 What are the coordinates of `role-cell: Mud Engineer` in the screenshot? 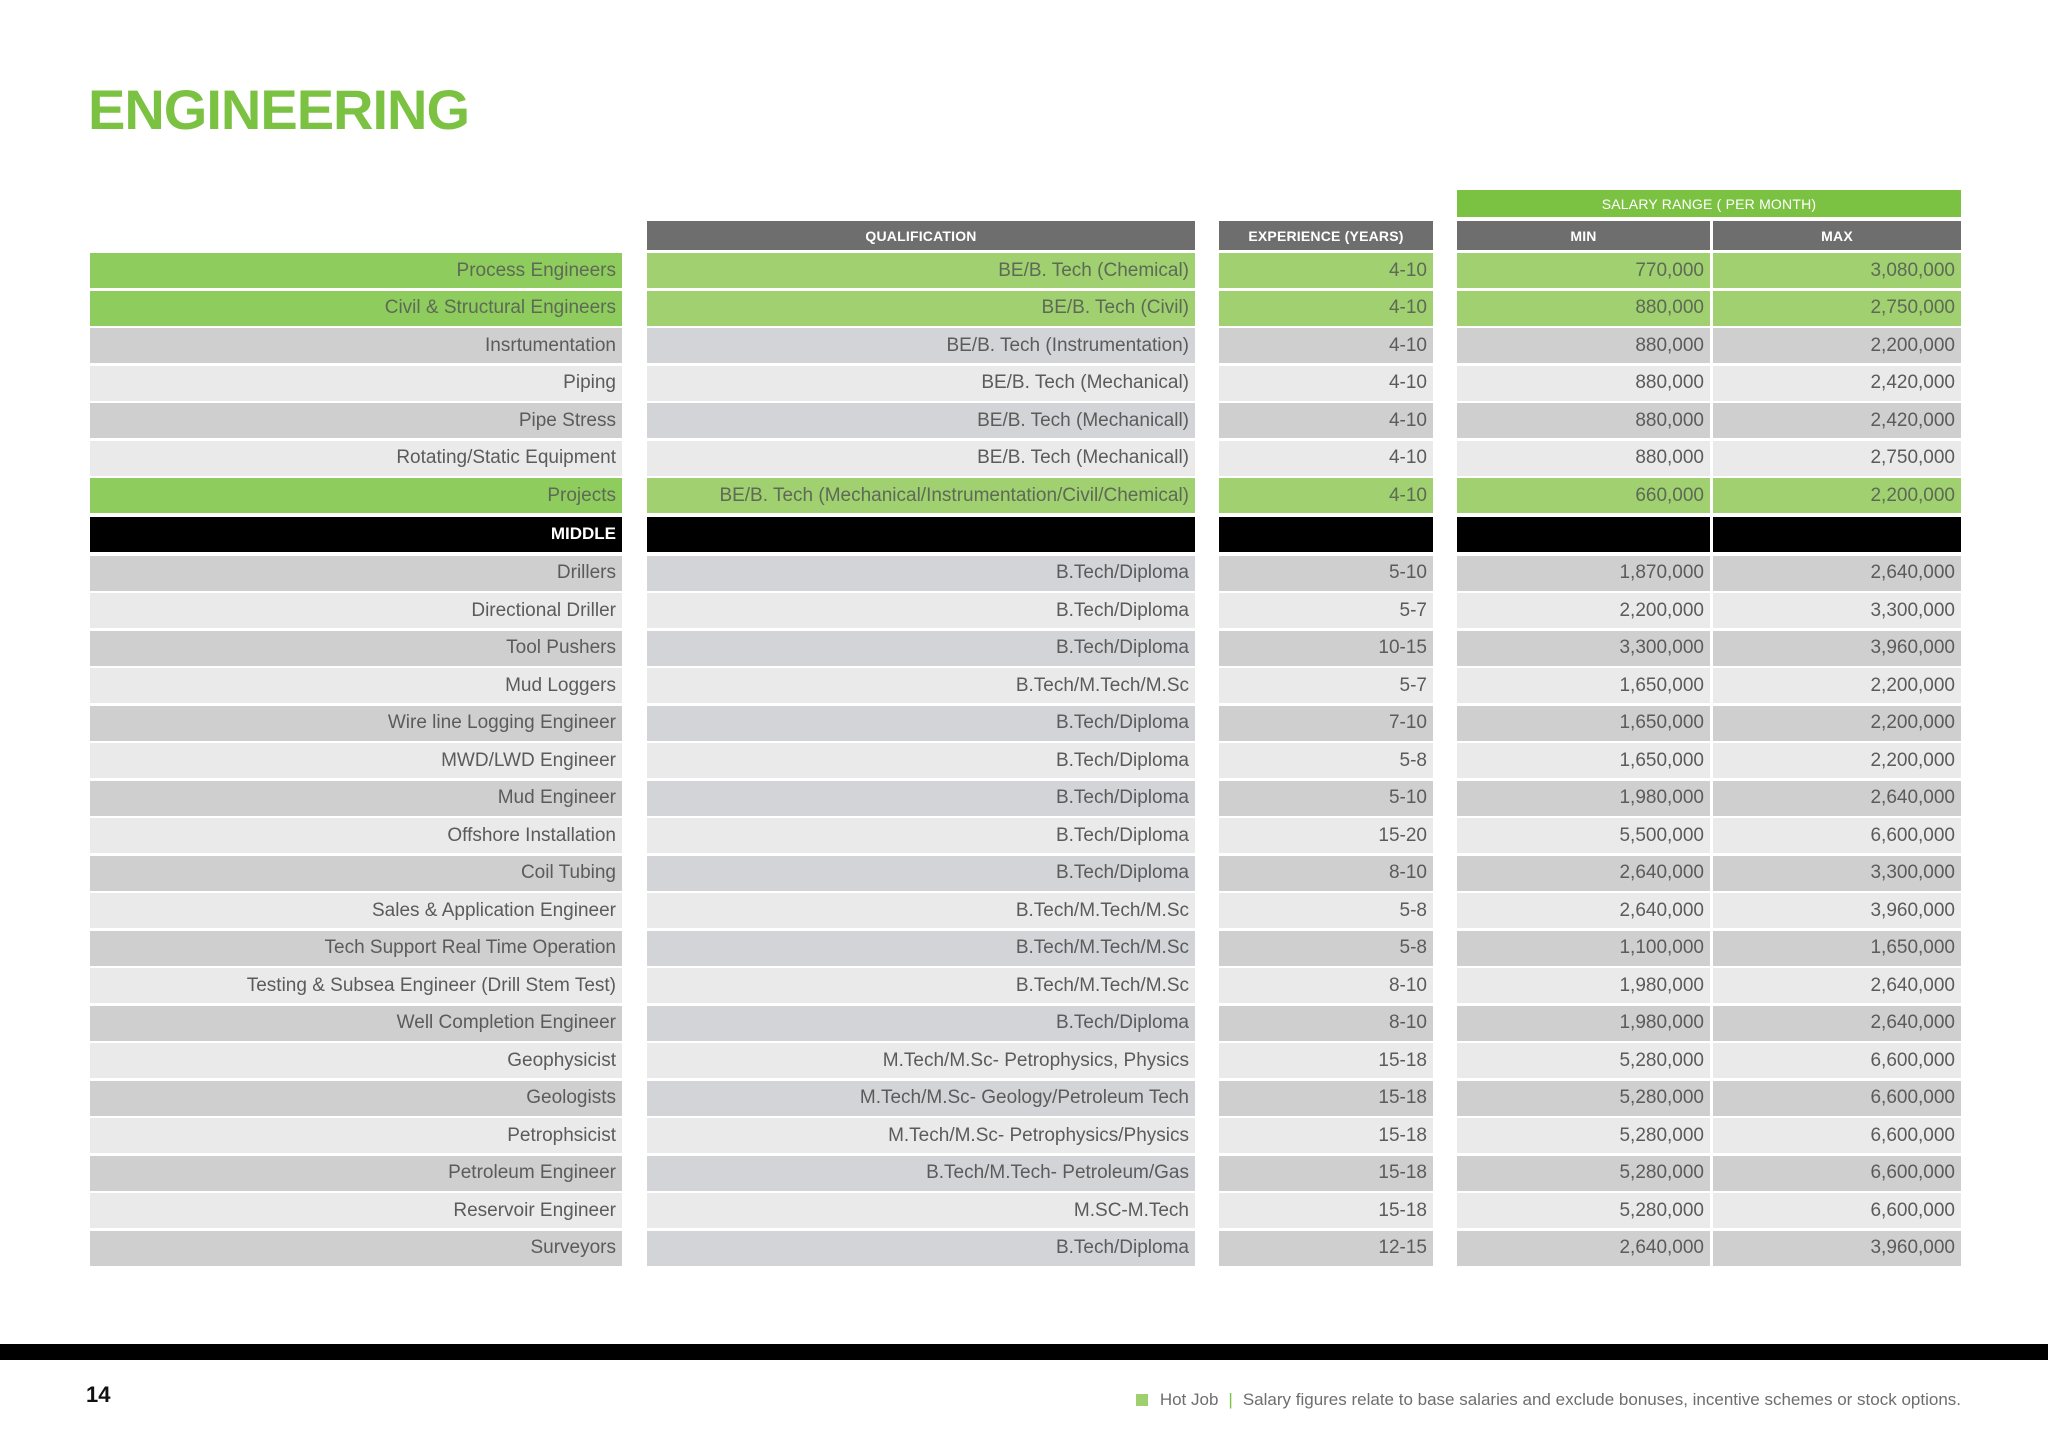 It's located at (356, 798).